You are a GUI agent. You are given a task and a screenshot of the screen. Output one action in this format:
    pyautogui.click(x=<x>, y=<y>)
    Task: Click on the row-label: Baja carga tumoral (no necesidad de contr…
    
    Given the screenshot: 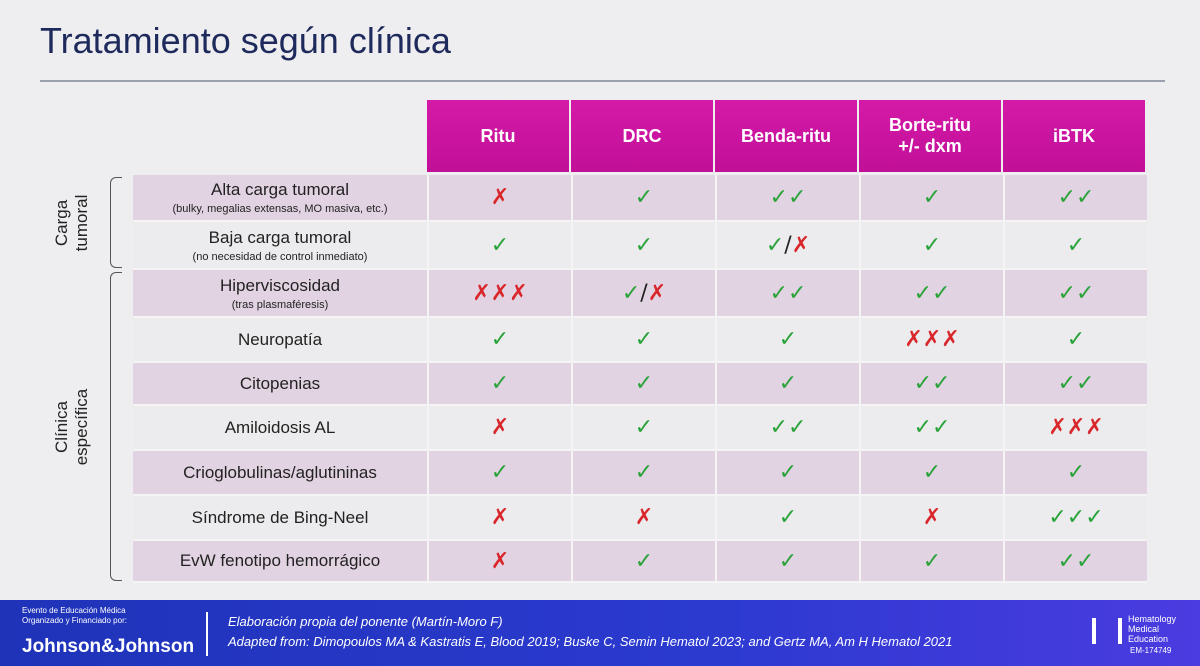 What is the action you would take?
    pyautogui.click(x=280, y=246)
    